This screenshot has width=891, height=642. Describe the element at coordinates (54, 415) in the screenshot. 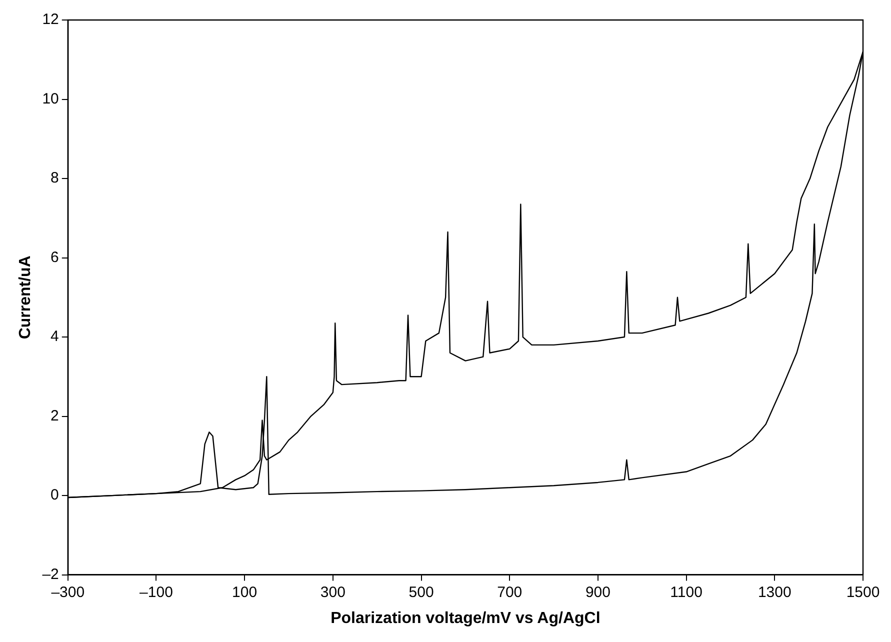

I see `y-tick-label: 2` at that location.